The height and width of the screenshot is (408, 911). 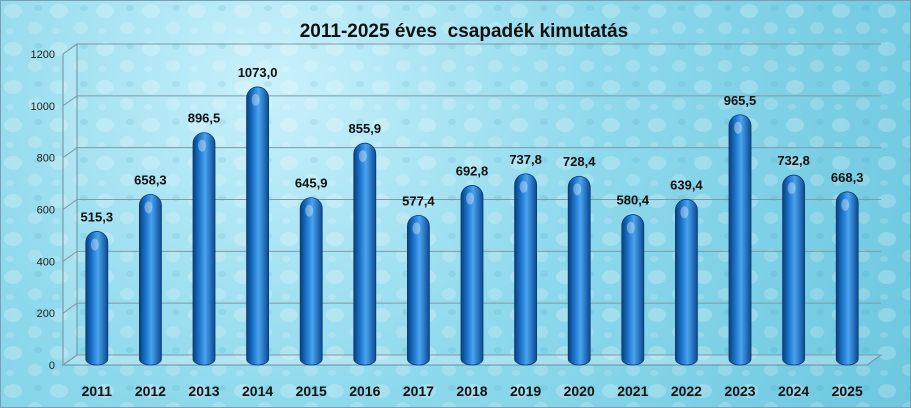 I want to click on x-tick-label: 2013, so click(x=203, y=391).